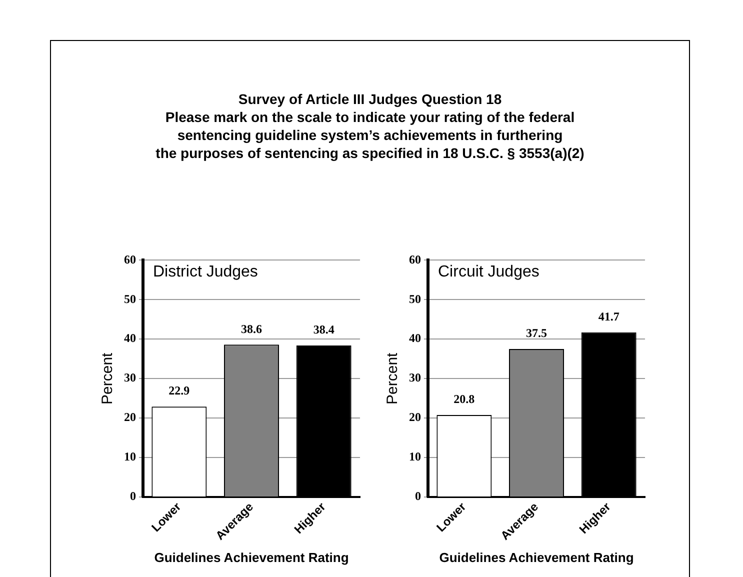  I want to click on chart-title: Survey of Article III Judges Question 18 Please mark on the scale to indicate your rating of the federal sentencing guideline system’s achievements in furthering the purposes of sentencing as specified in 18 U.S.C. § 3553(a)(2), so click(370, 126).